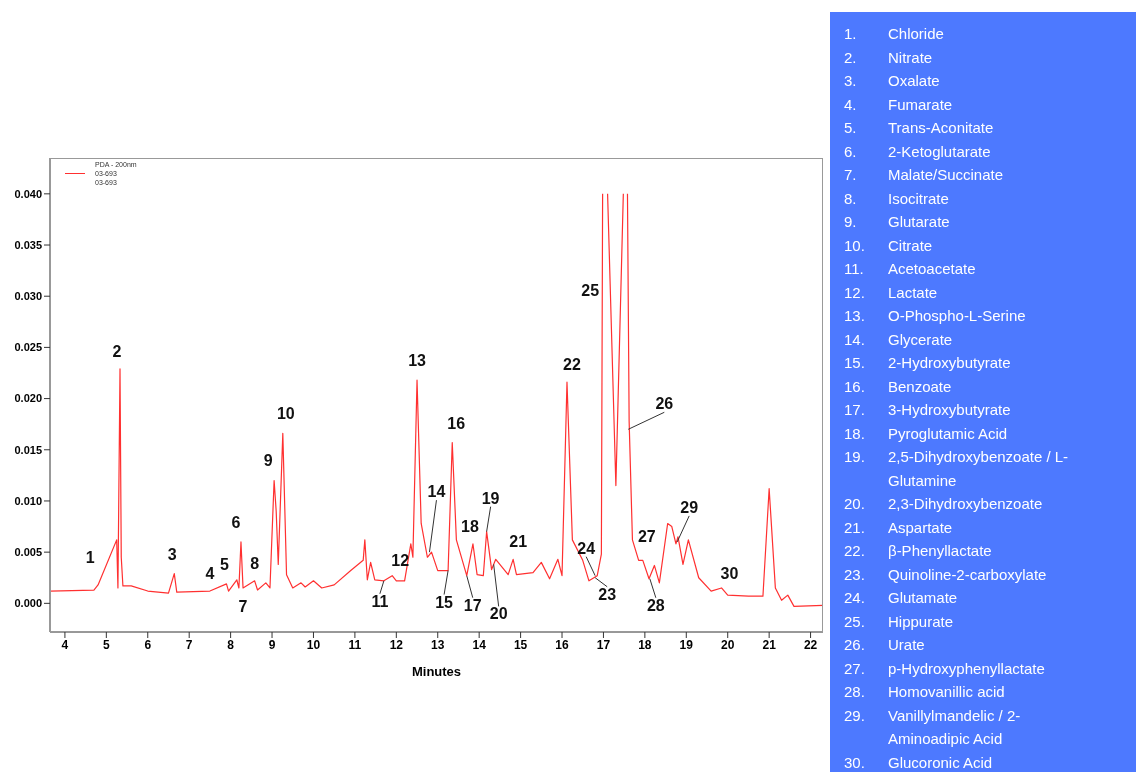  Describe the element at coordinates (689, 507) in the screenshot. I see `annotation: 29` at that location.